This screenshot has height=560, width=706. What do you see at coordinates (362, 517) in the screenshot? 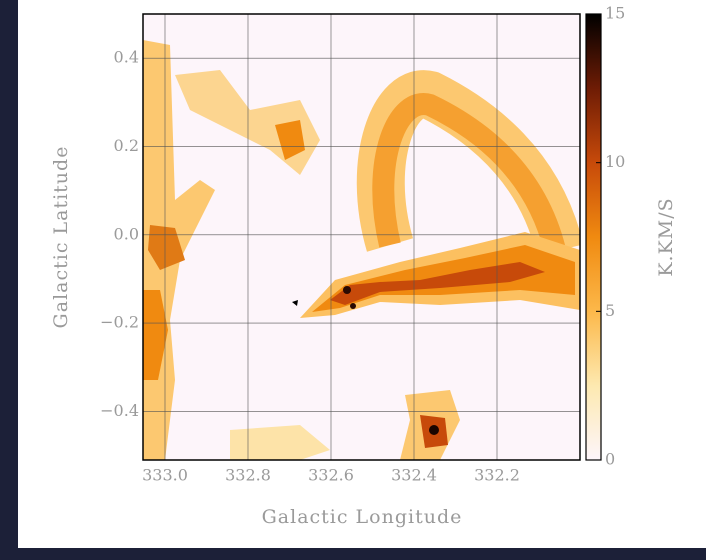
I see `x-axis-label: Galactic Longitude` at bounding box center [362, 517].